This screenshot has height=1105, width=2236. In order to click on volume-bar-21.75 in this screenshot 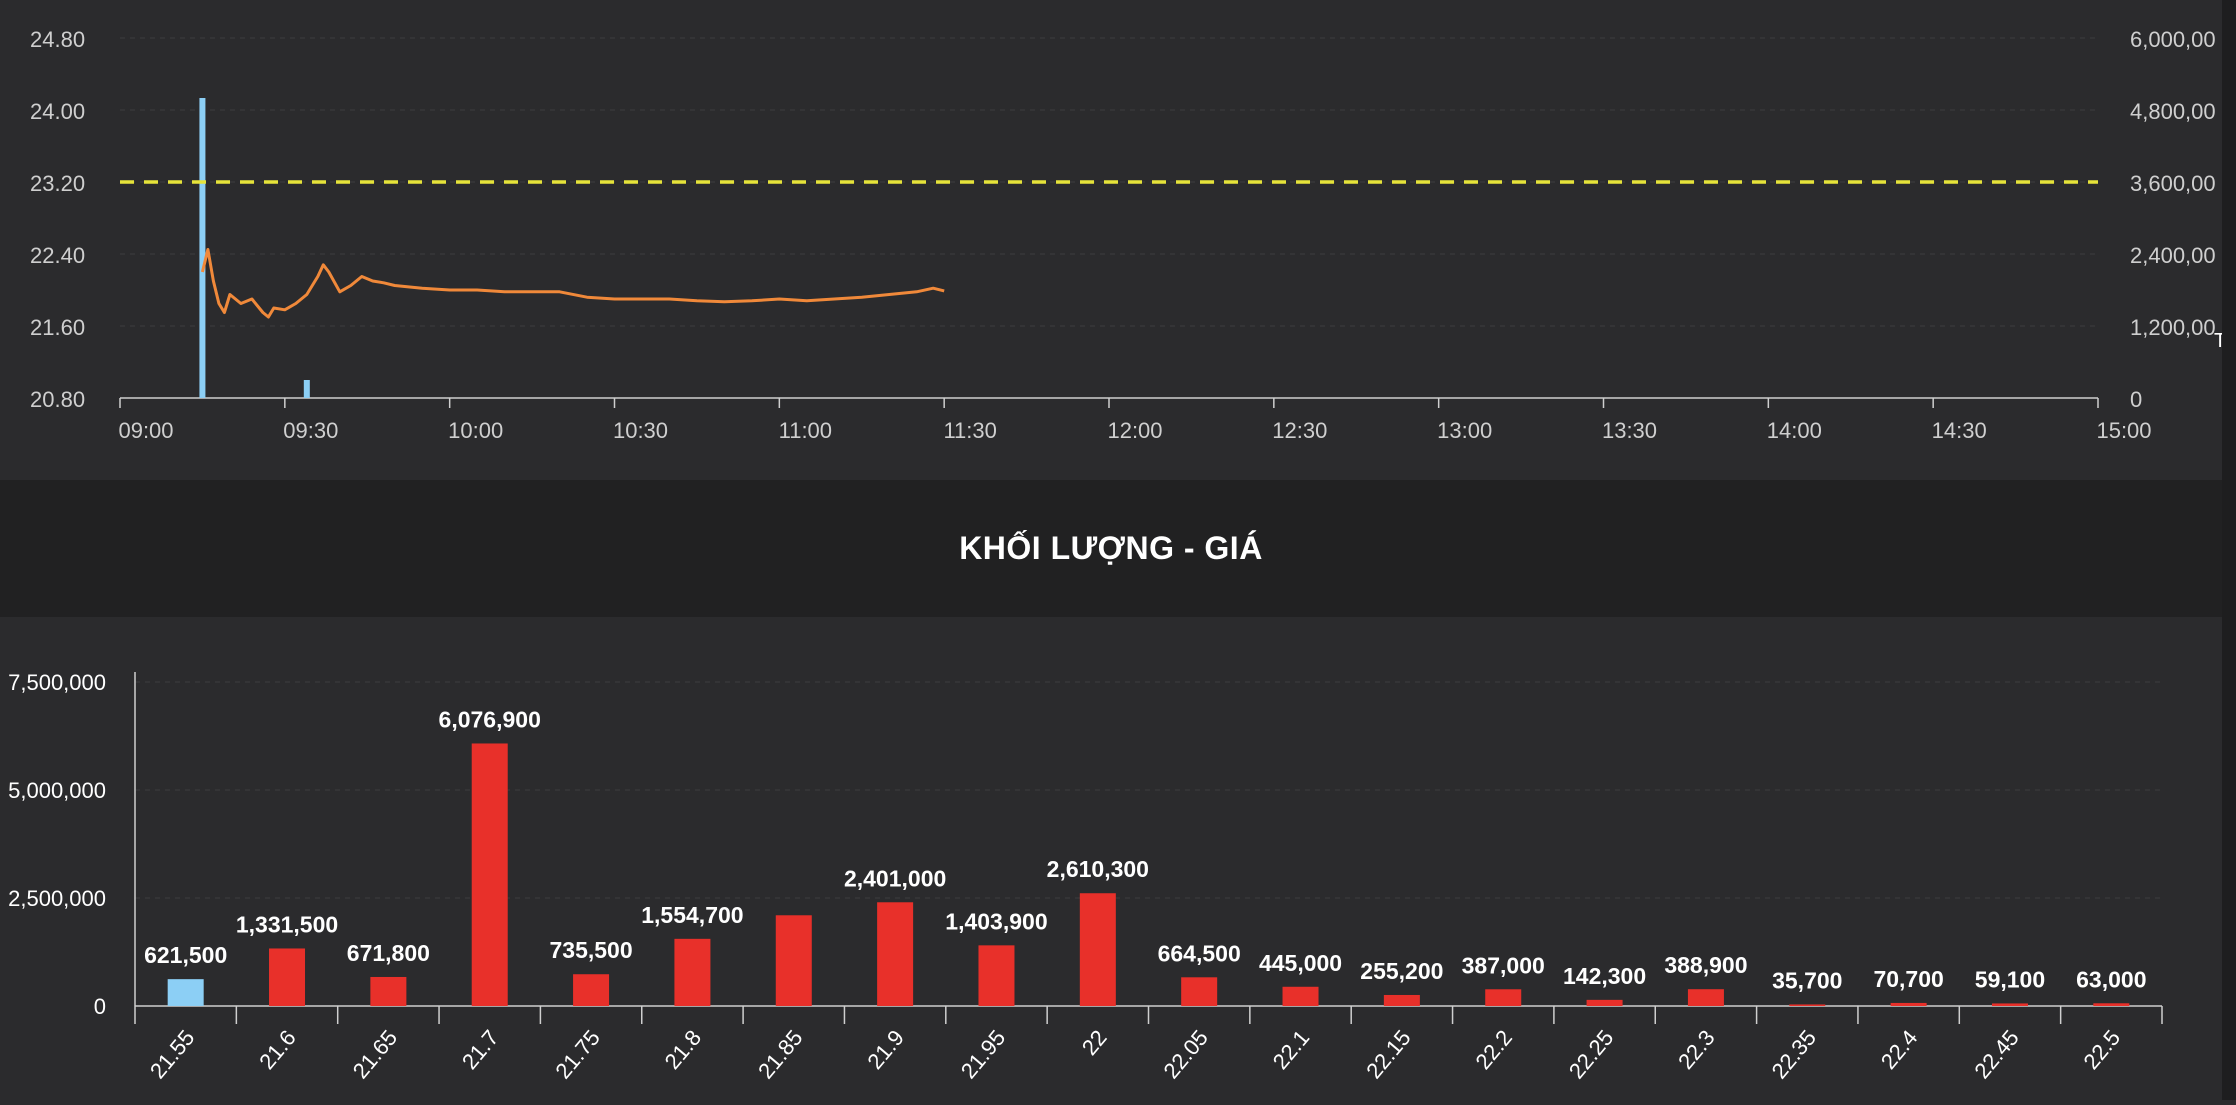, I will do `click(591, 990)`.